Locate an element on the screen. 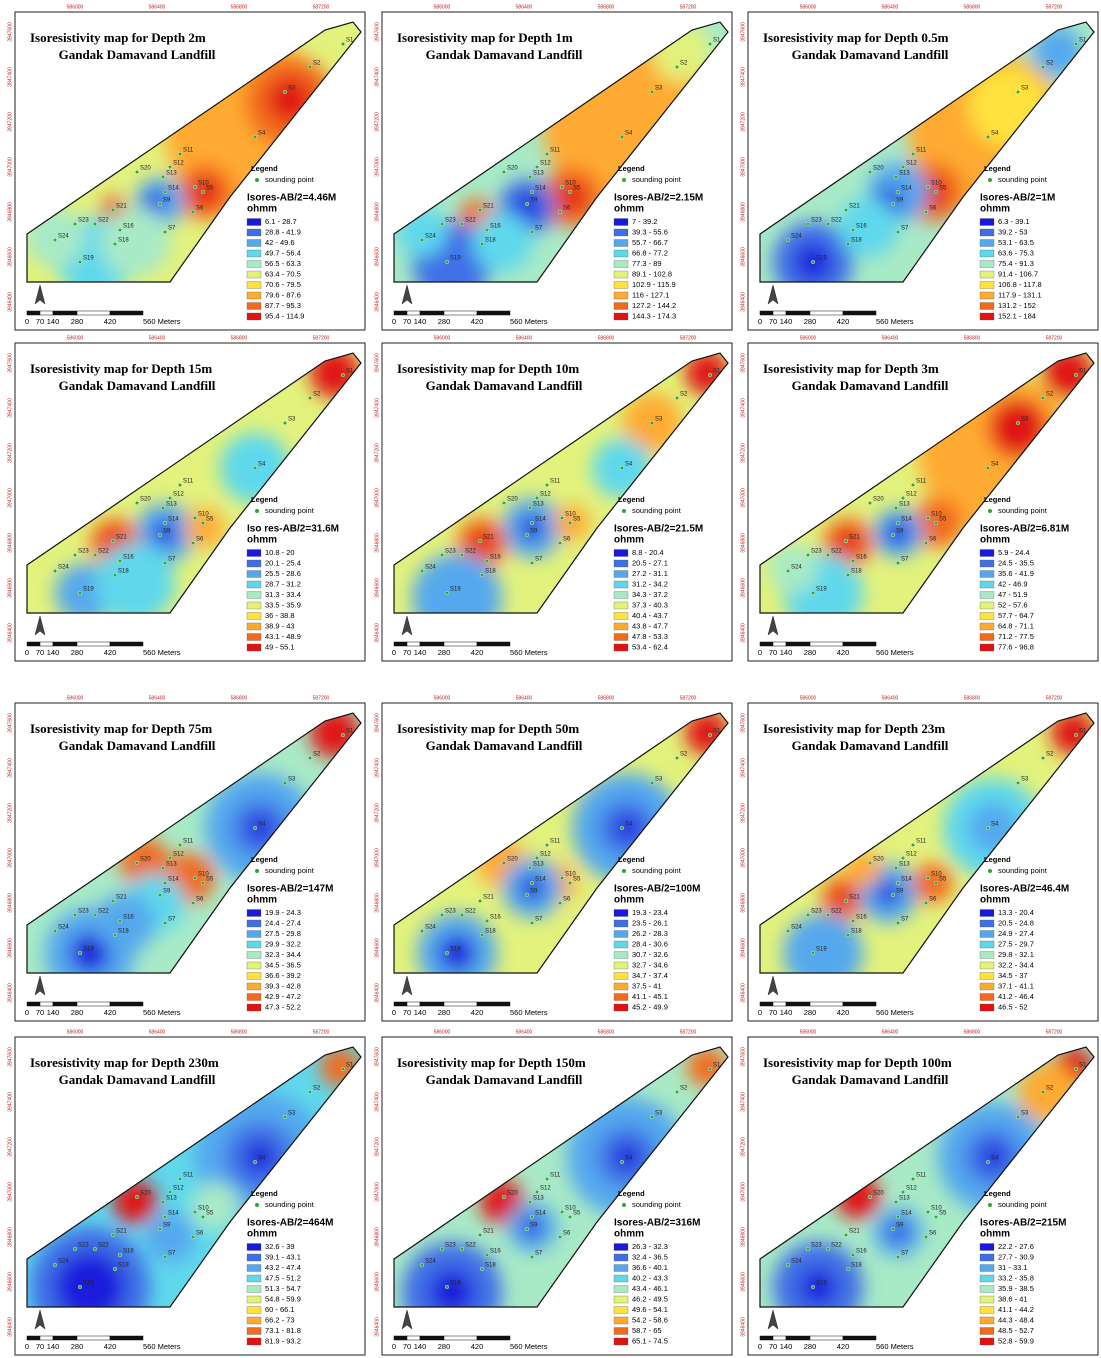 Image resolution: width=1101 pixels, height=1358 pixels. y-coordinate: 3947400 is located at coordinates (743, 1102).